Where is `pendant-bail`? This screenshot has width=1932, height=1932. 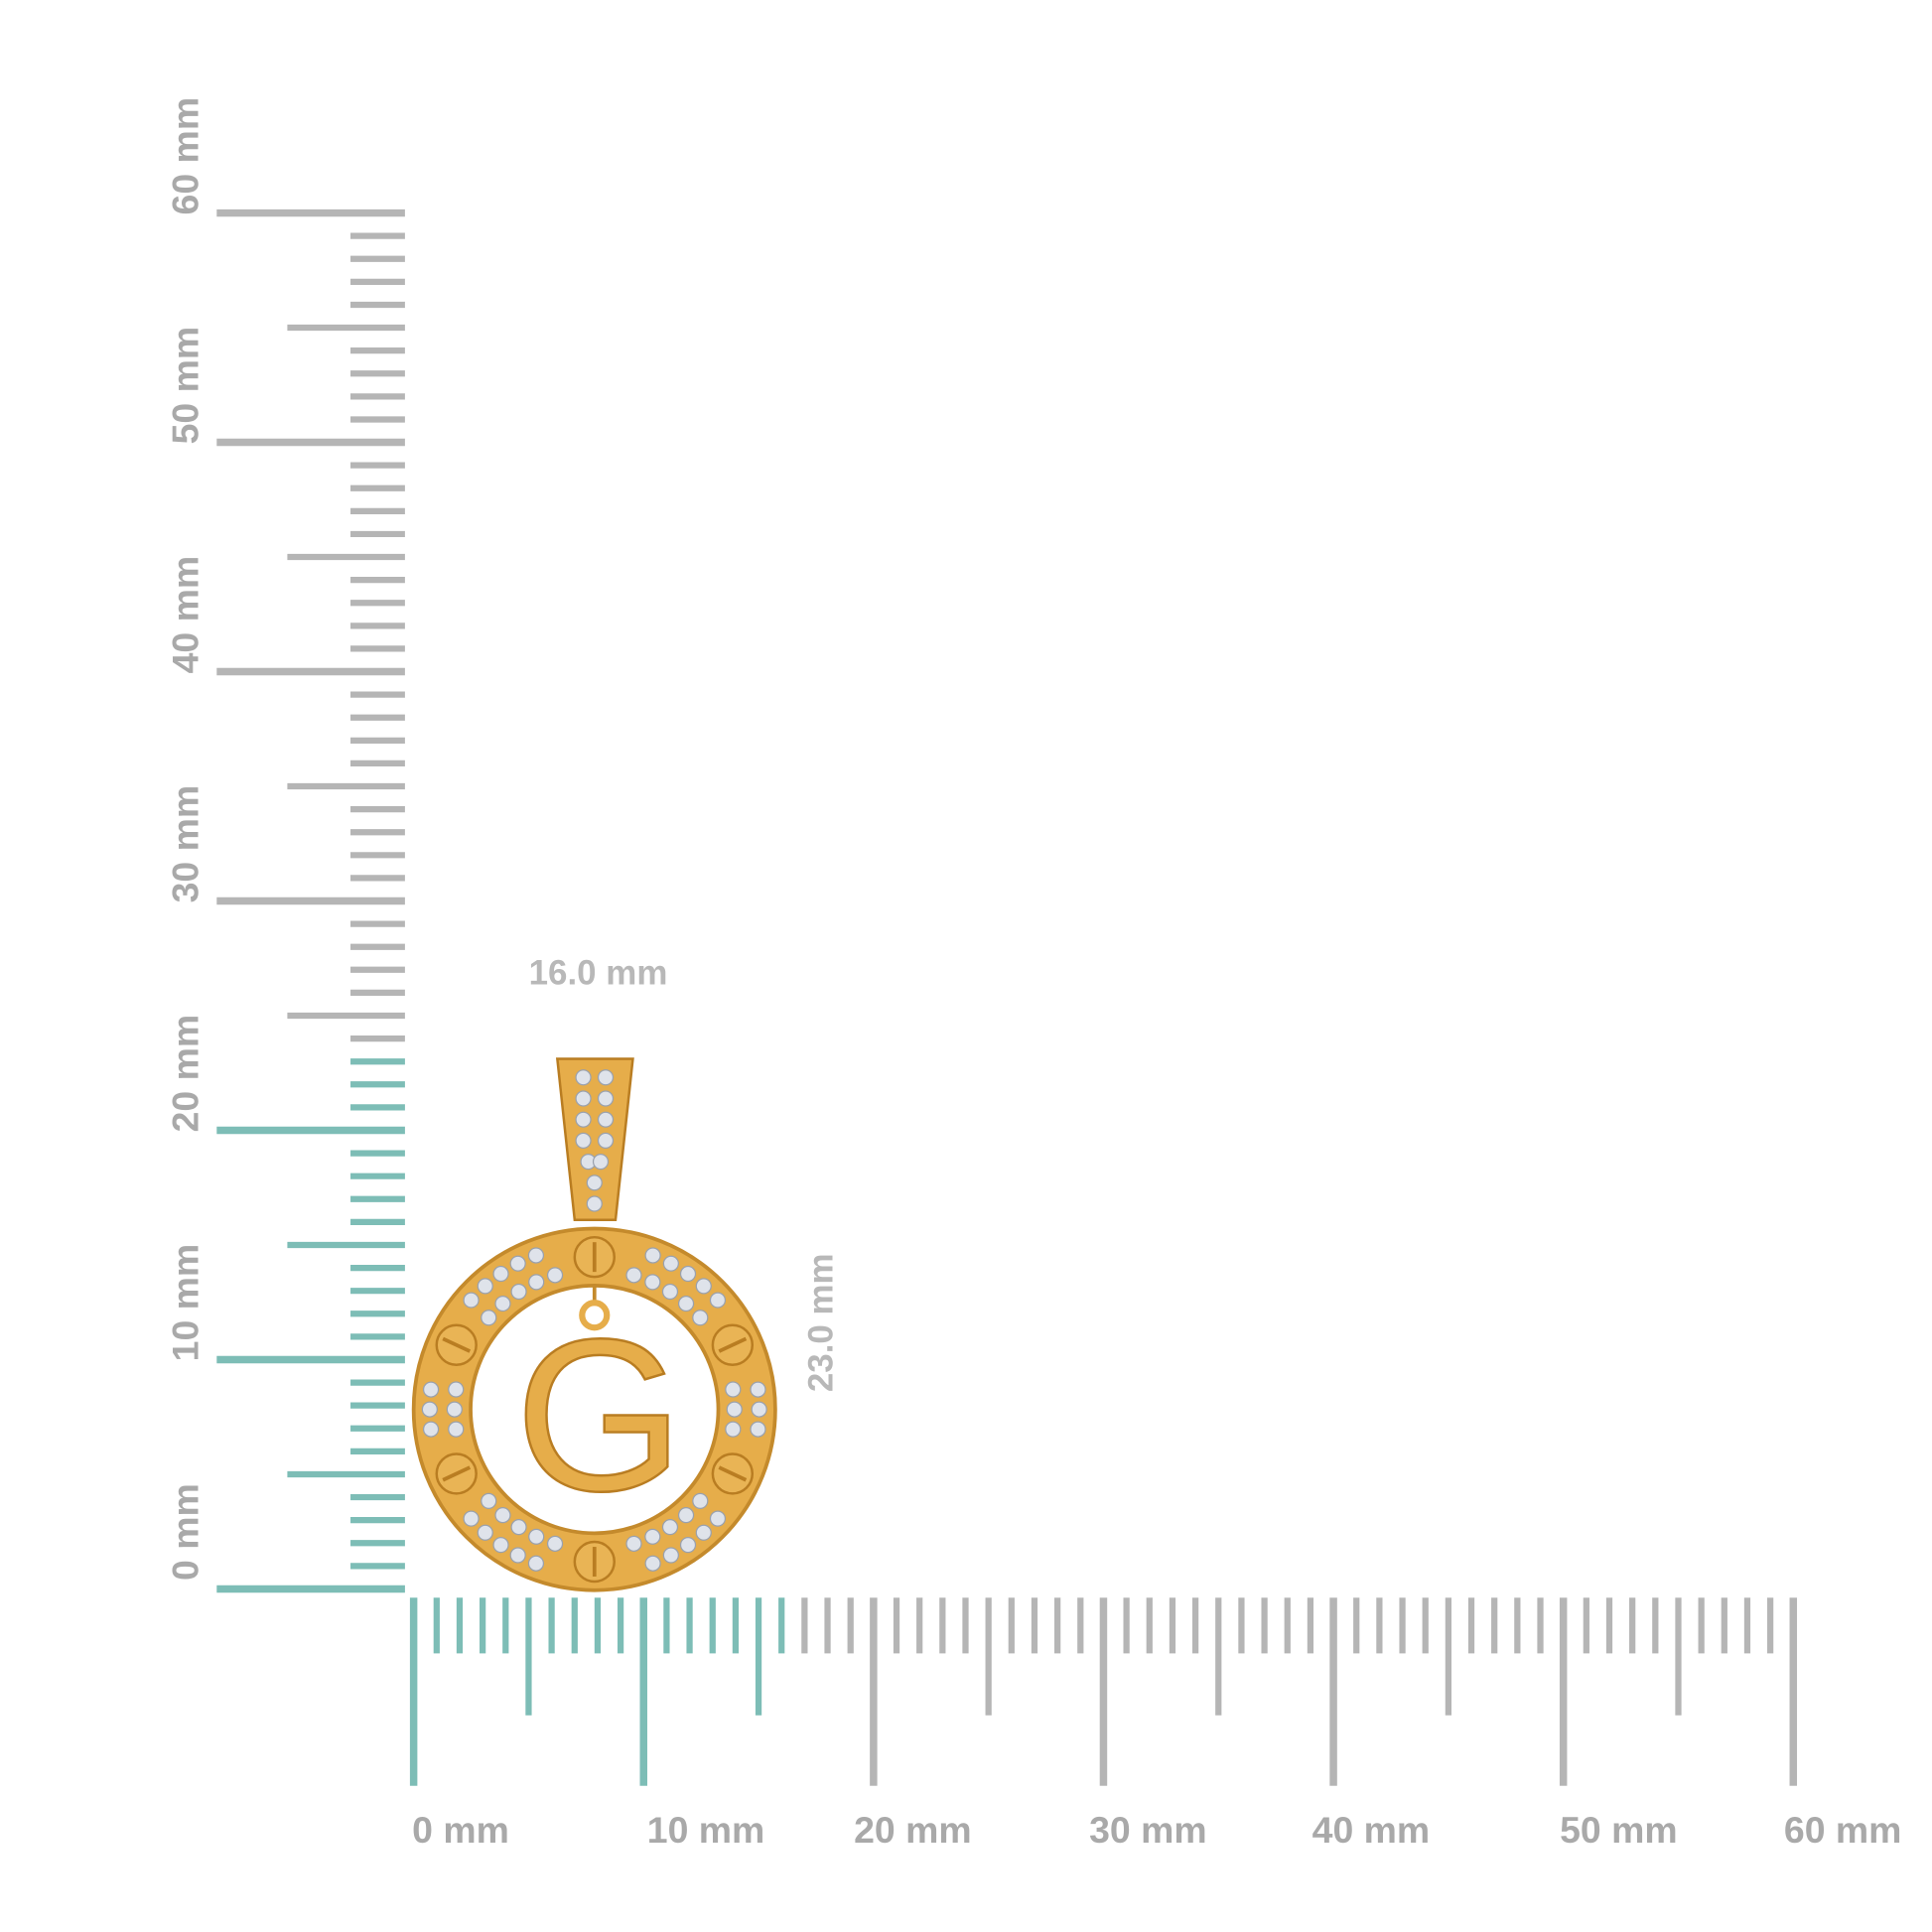
pendant-bail is located at coordinates (594, 1139).